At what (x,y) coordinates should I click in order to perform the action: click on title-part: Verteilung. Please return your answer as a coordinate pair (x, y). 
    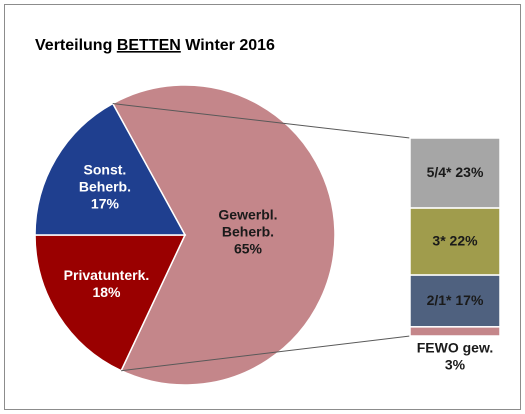
    Looking at the image, I should click on (73, 45).